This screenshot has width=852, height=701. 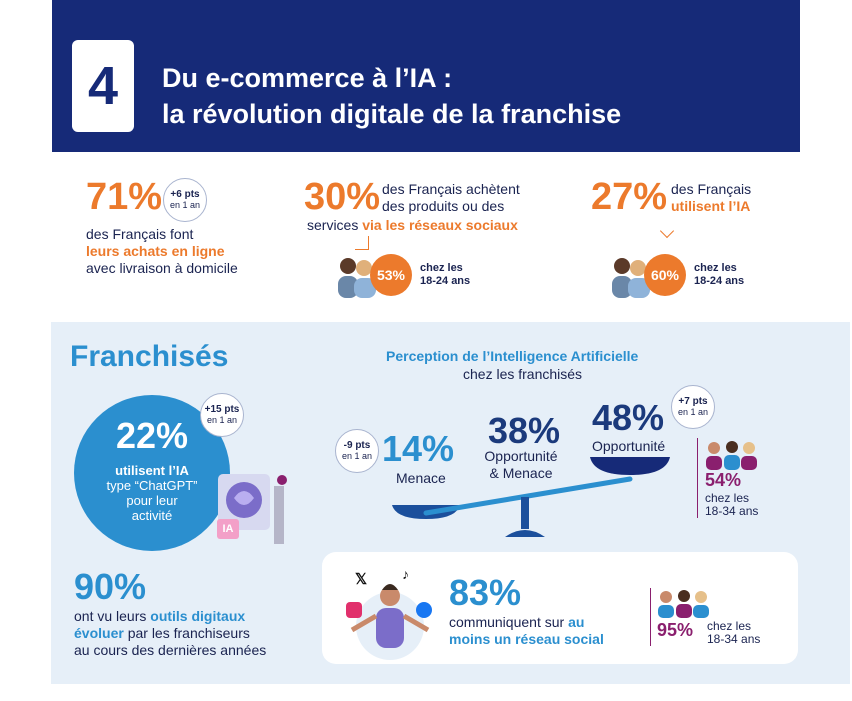 What do you see at coordinates (732, 511) in the screenshot?
I see `young-label2: 18-34 ans` at bounding box center [732, 511].